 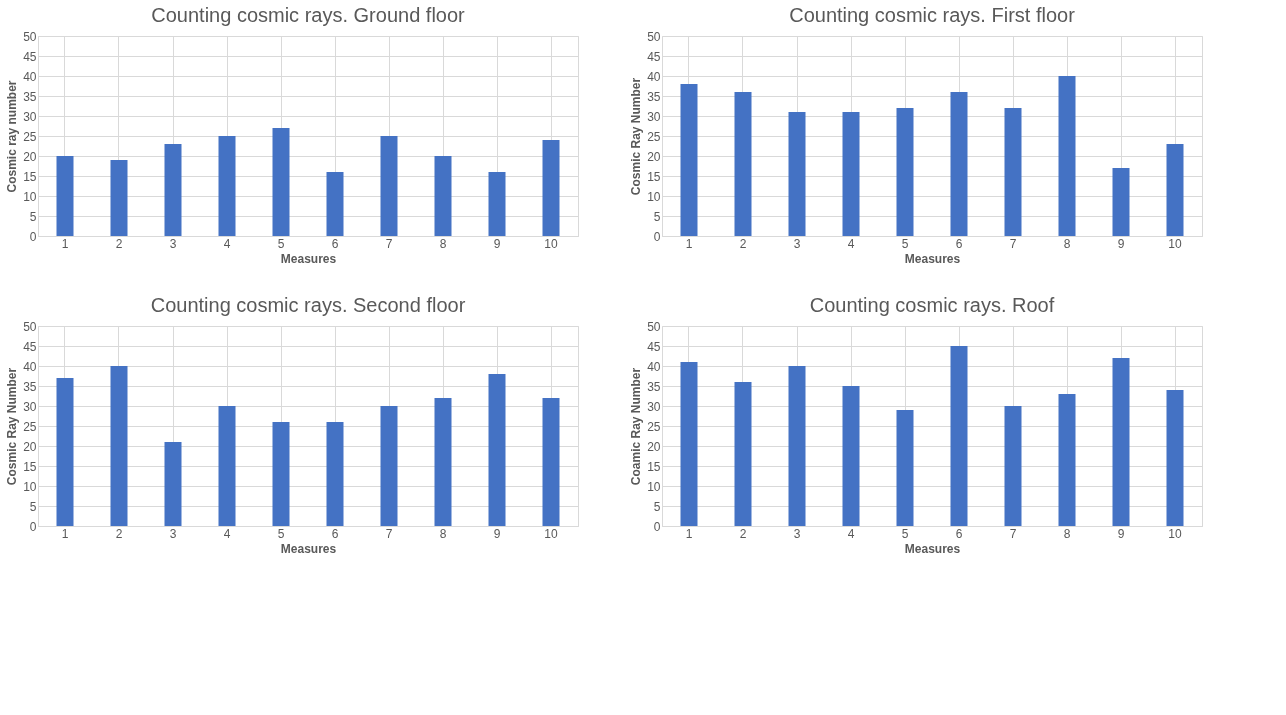 What do you see at coordinates (12, 136) in the screenshot?
I see `y-axis-title: Cosmic ray number` at bounding box center [12, 136].